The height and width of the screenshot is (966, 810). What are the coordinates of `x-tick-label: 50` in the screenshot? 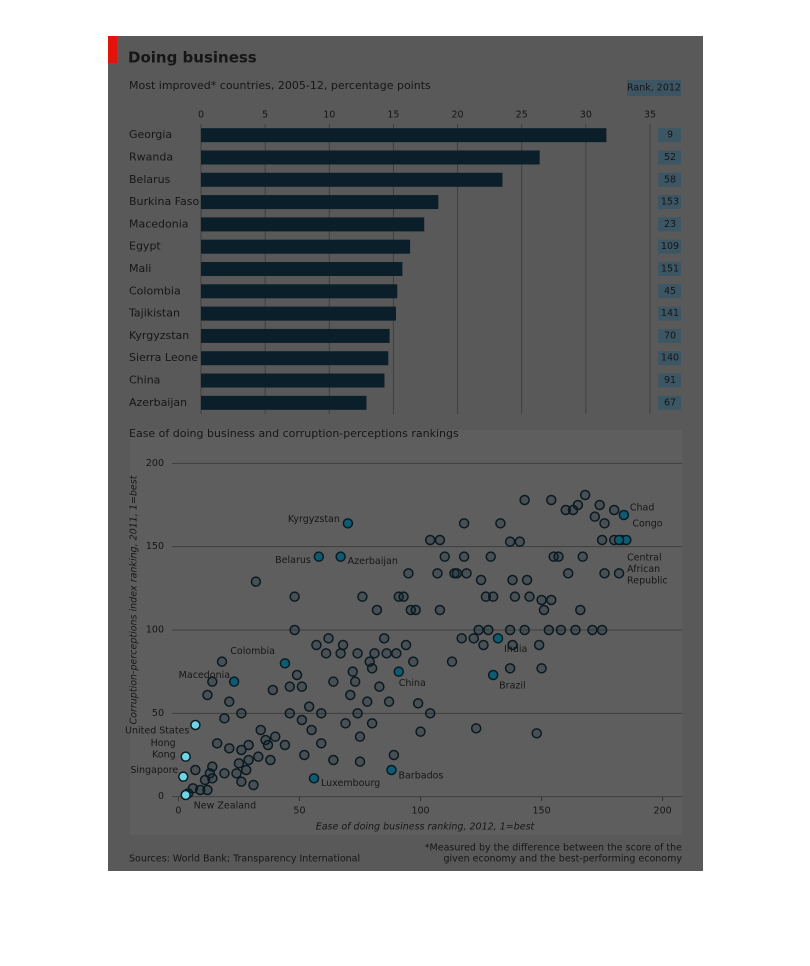 It's located at (299, 811).